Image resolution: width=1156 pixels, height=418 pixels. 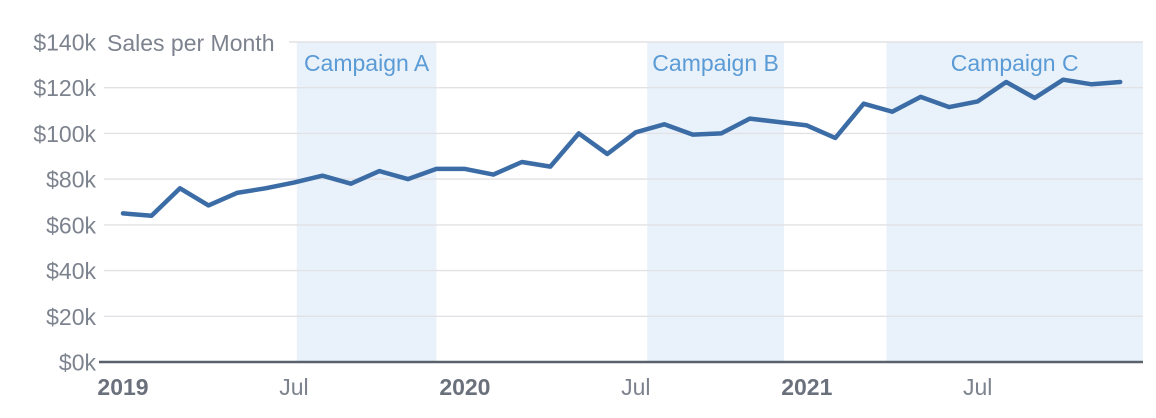 What do you see at coordinates (122, 387) in the screenshot?
I see `x-axis-tick-label: 2019` at bounding box center [122, 387].